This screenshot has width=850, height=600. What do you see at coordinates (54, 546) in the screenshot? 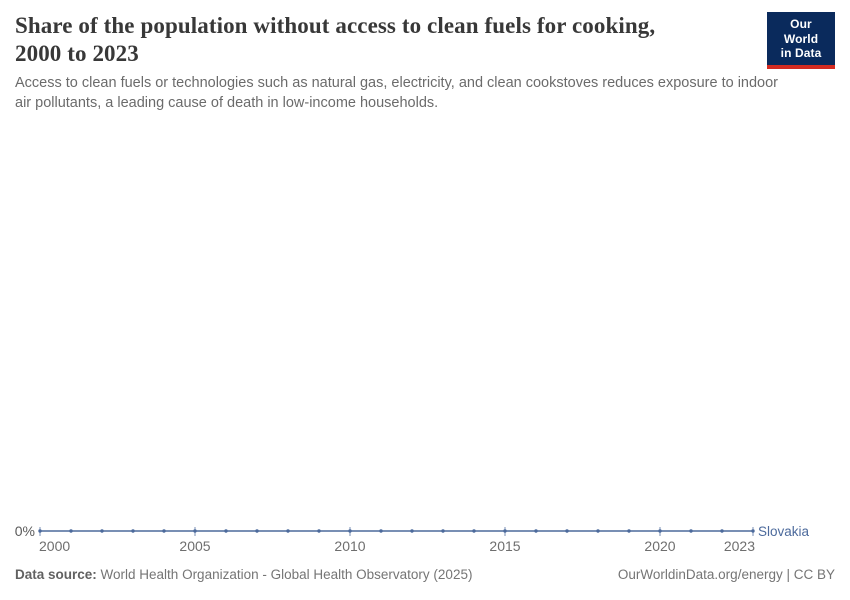
I see `x-axis-tick-label: 2000` at bounding box center [54, 546].